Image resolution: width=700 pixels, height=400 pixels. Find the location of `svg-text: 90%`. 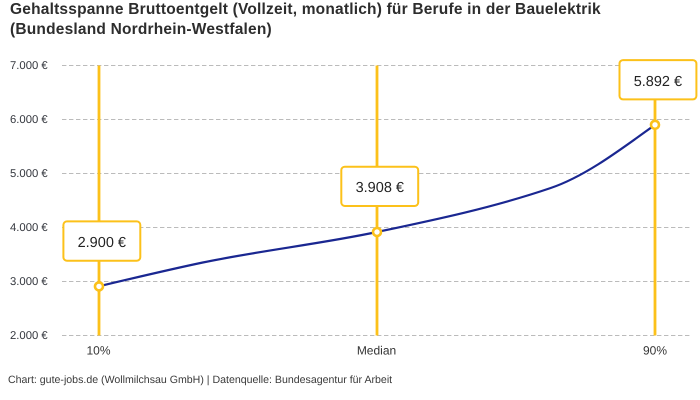

svg-text: 90% is located at coordinates (655, 350).